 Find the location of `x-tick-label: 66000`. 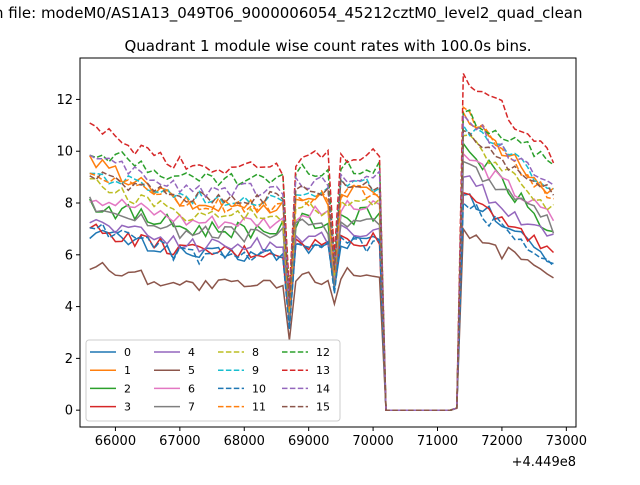

x-tick-label: 66000 is located at coordinates (115, 441).